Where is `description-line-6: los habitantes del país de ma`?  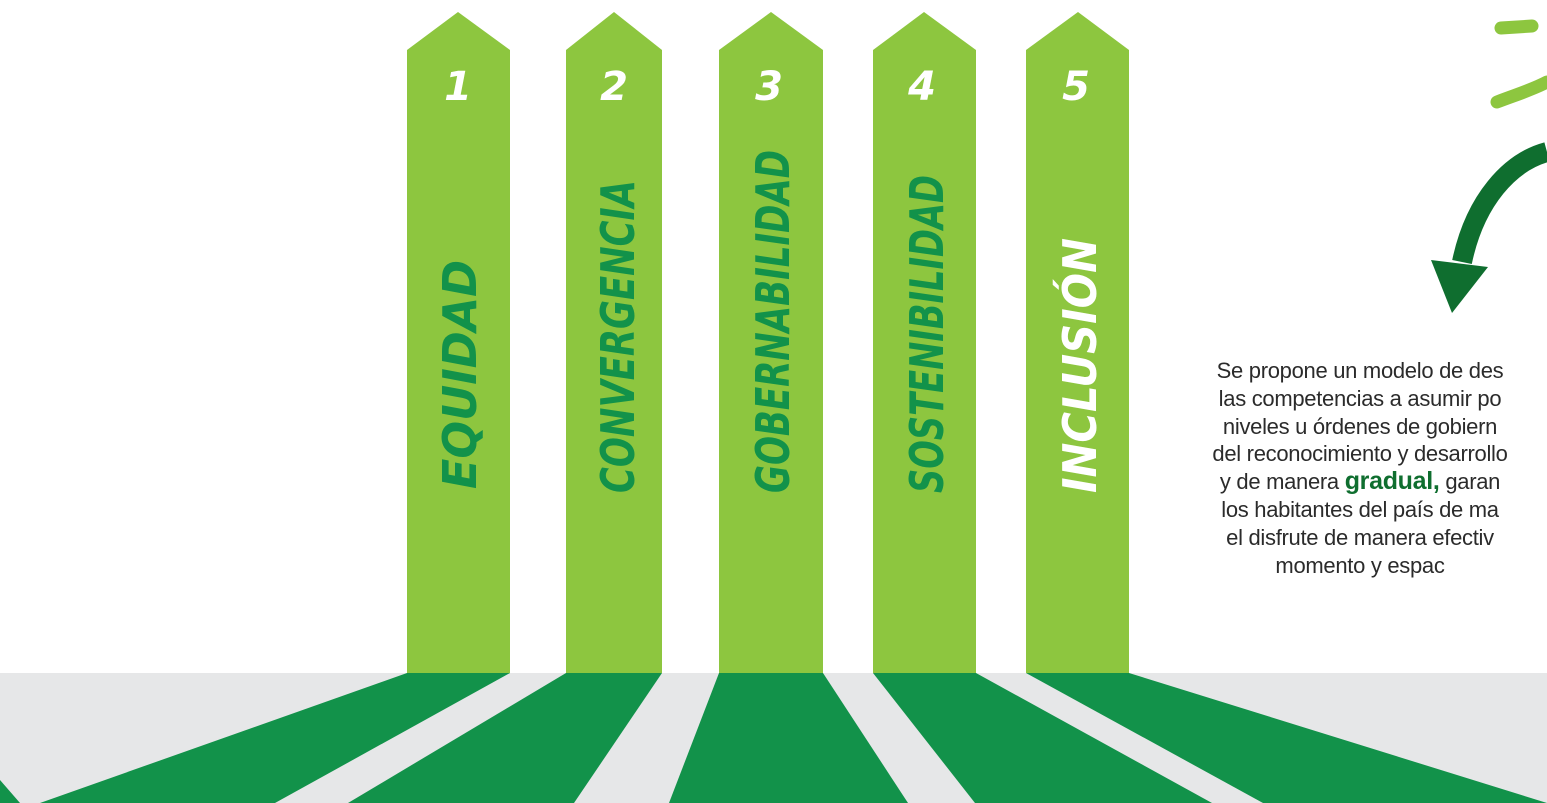
description-line-6: los habitantes del país de ma is located at coordinates (1360, 509).